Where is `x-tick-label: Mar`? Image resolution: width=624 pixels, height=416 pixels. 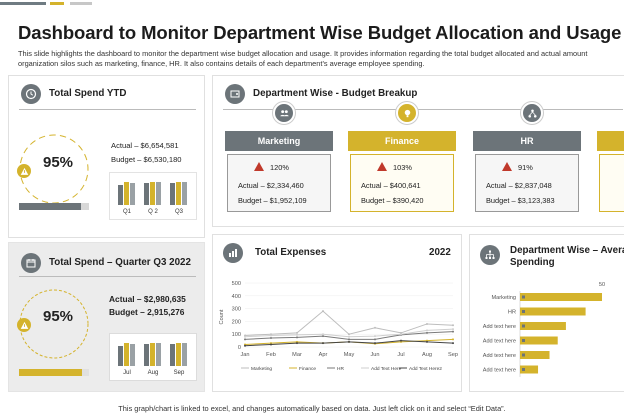 x-tick-label: Mar is located at coordinates (297, 355).